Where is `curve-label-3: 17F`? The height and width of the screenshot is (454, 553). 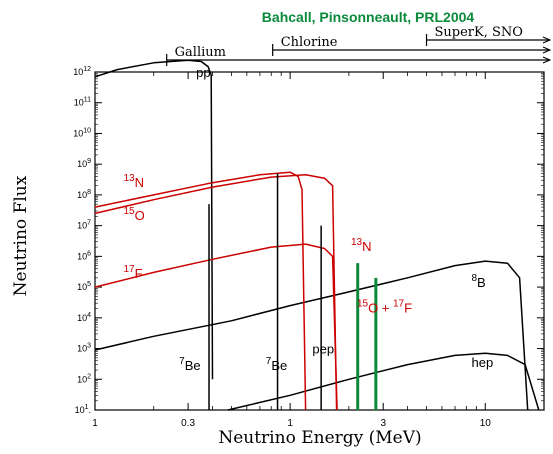 curve-label-3: 17F is located at coordinates (133, 272).